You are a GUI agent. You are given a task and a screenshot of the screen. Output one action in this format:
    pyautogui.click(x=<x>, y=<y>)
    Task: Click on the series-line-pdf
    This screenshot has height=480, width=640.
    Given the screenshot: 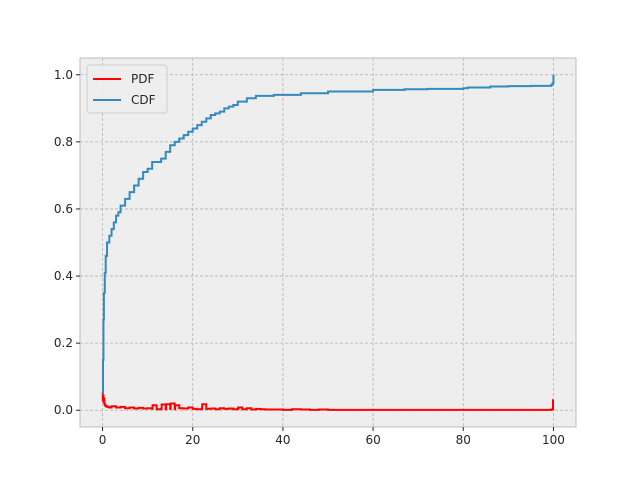 What is the action you would take?
    pyautogui.click(x=327, y=400)
    